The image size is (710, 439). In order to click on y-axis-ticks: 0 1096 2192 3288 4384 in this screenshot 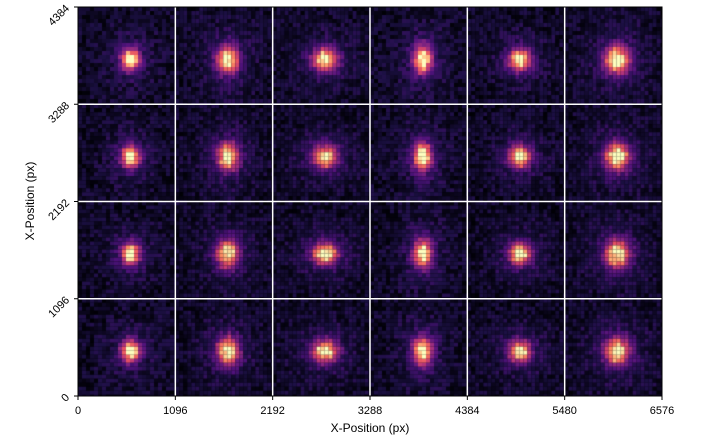, I will do `click(62, 204)`.